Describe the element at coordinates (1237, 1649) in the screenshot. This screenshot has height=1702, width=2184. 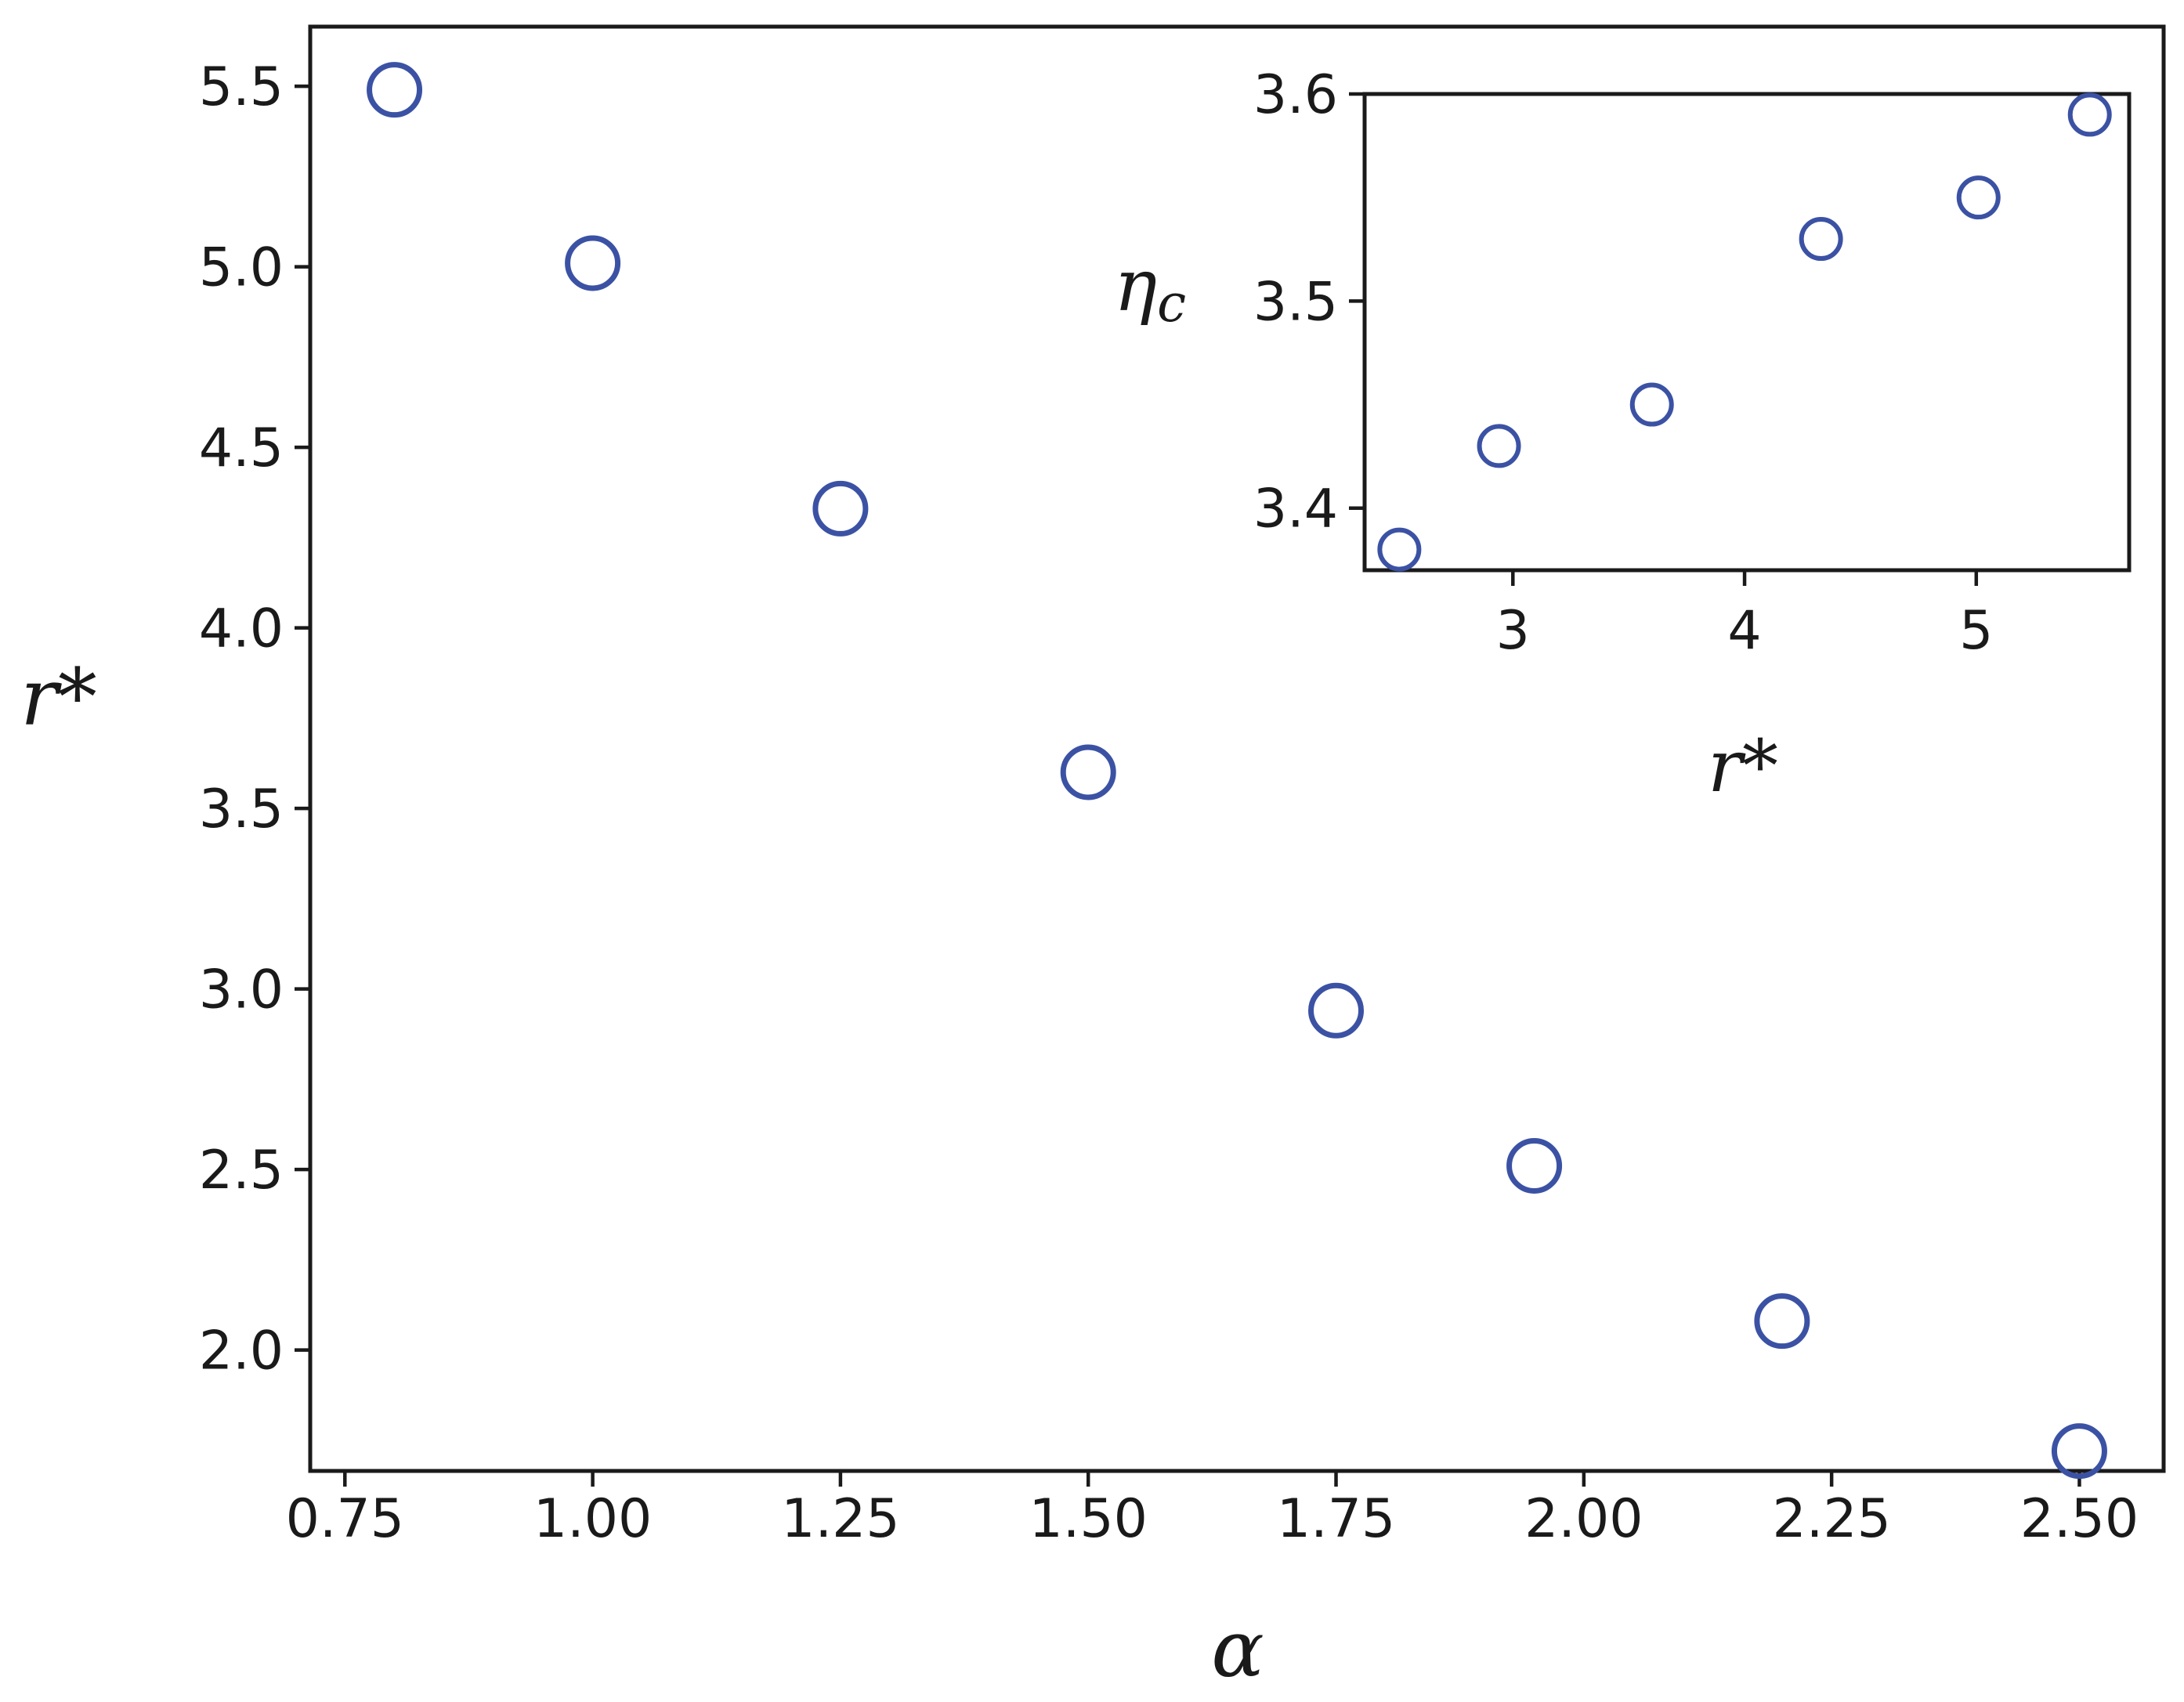
I see `x-axis-title: α` at that location.